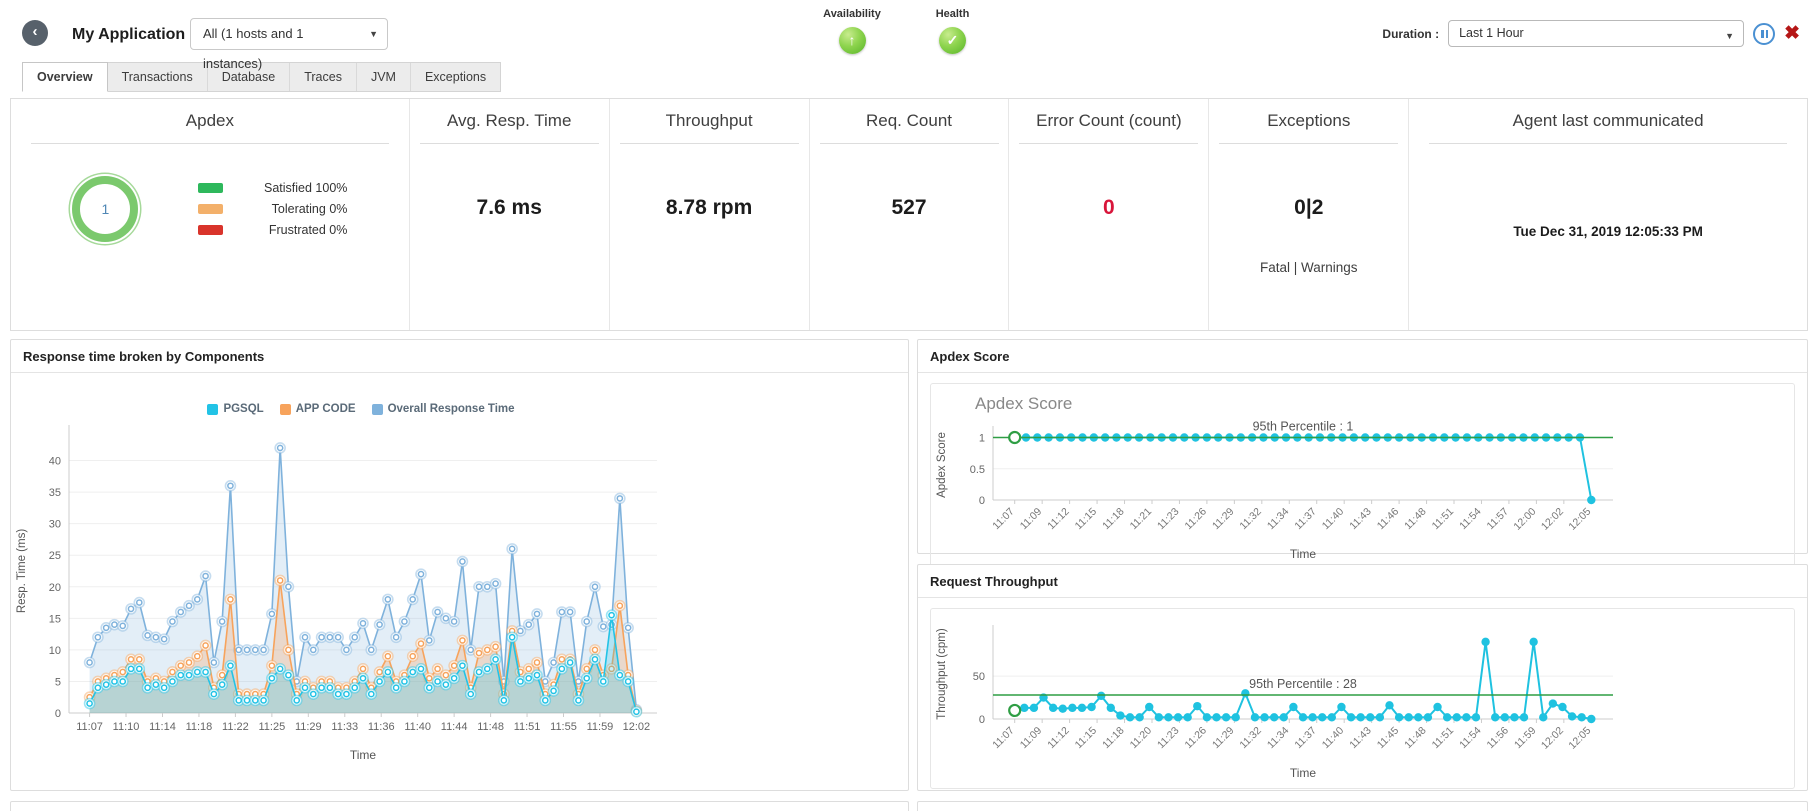 This screenshot has width=1818, height=811. Describe the element at coordinates (209, 120) in the screenshot. I see `card-title: Apdex` at that location.